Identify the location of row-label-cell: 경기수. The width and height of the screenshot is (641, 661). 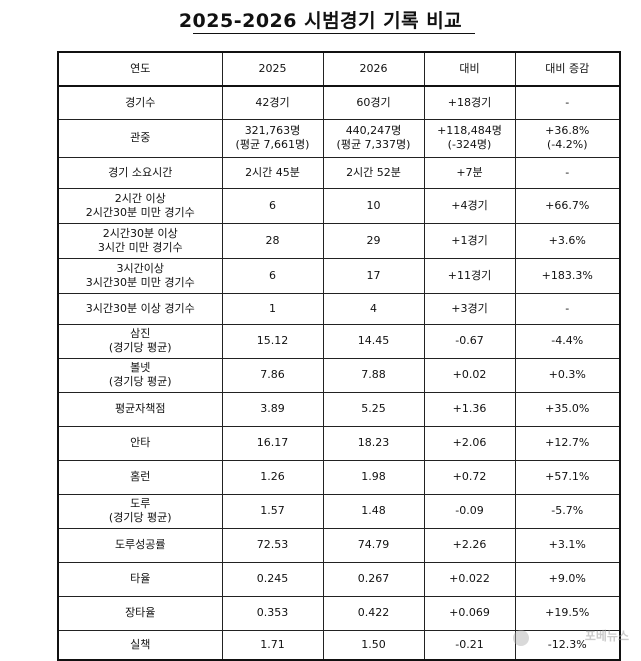
(140, 102).